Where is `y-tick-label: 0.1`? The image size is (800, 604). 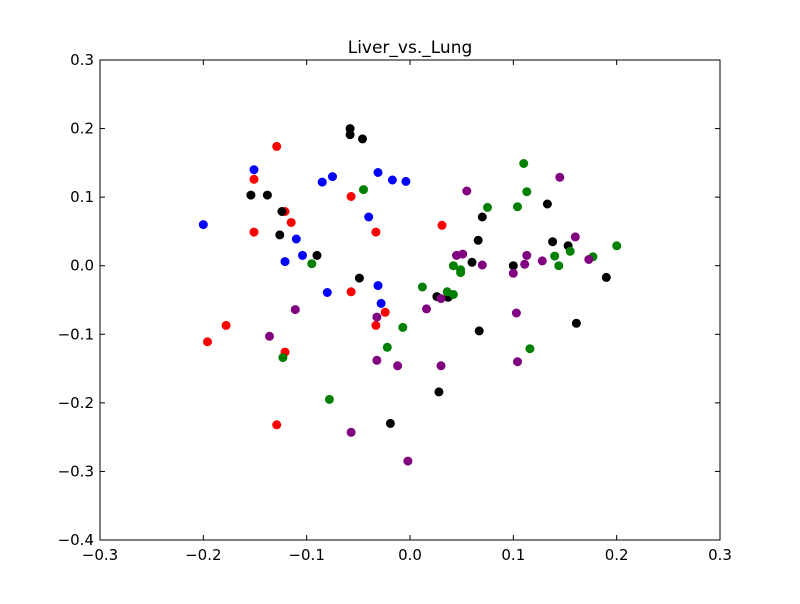
y-tick-label: 0.1 is located at coordinates (82, 197).